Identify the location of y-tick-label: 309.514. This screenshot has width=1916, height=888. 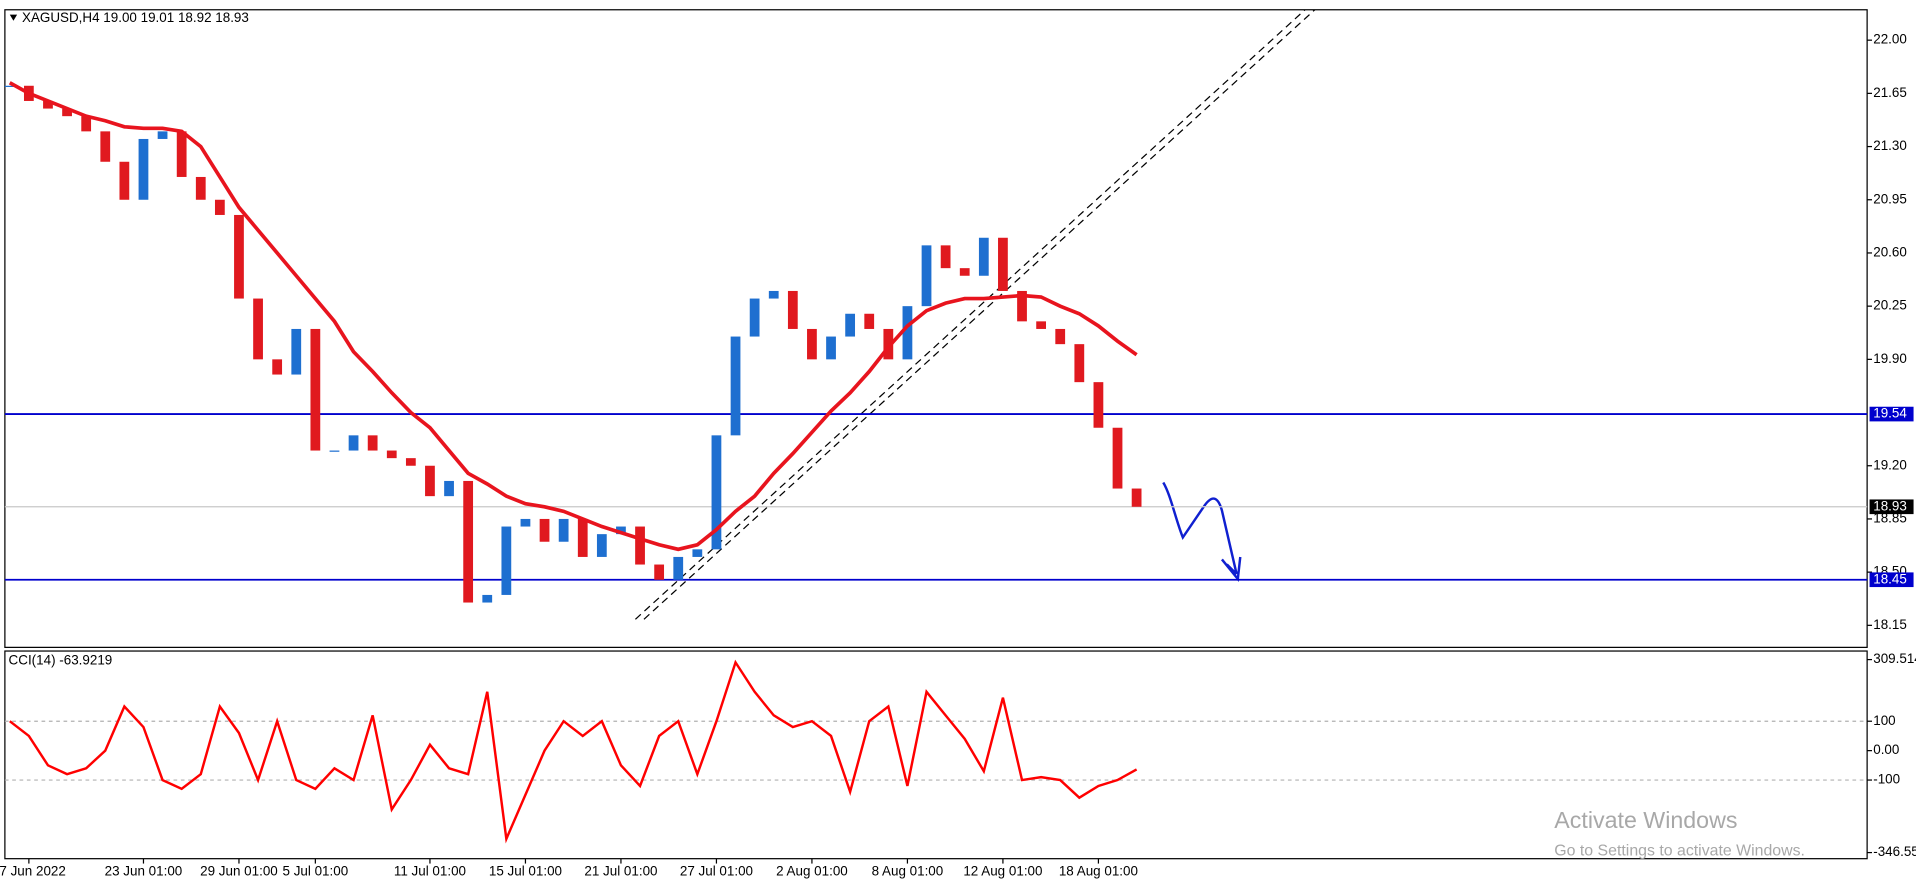
(1894, 658).